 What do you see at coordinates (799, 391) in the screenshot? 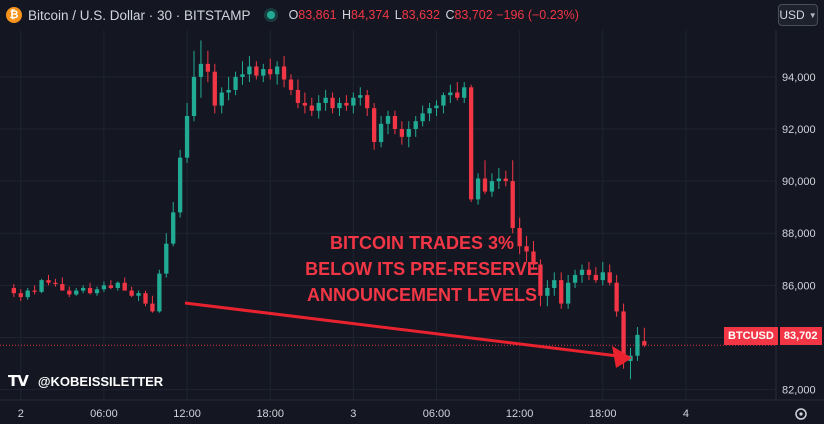
I see `y-tick-label: 82,000` at bounding box center [799, 391].